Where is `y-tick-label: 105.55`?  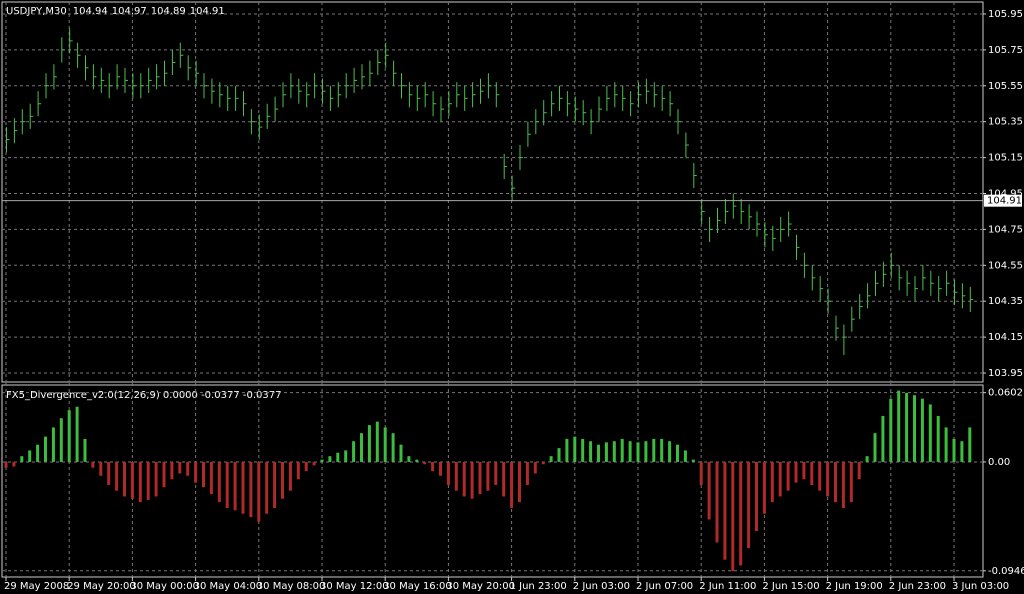 y-tick-label: 105.55 is located at coordinates (1005, 86).